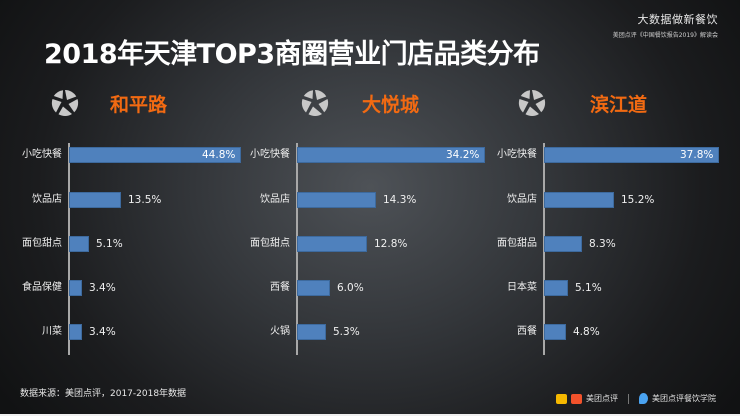 The image size is (740, 416). What do you see at coordinates (517, 243) in the screenshot?
I see `category-label: 面包甜品` at bounding box center [517, 243].